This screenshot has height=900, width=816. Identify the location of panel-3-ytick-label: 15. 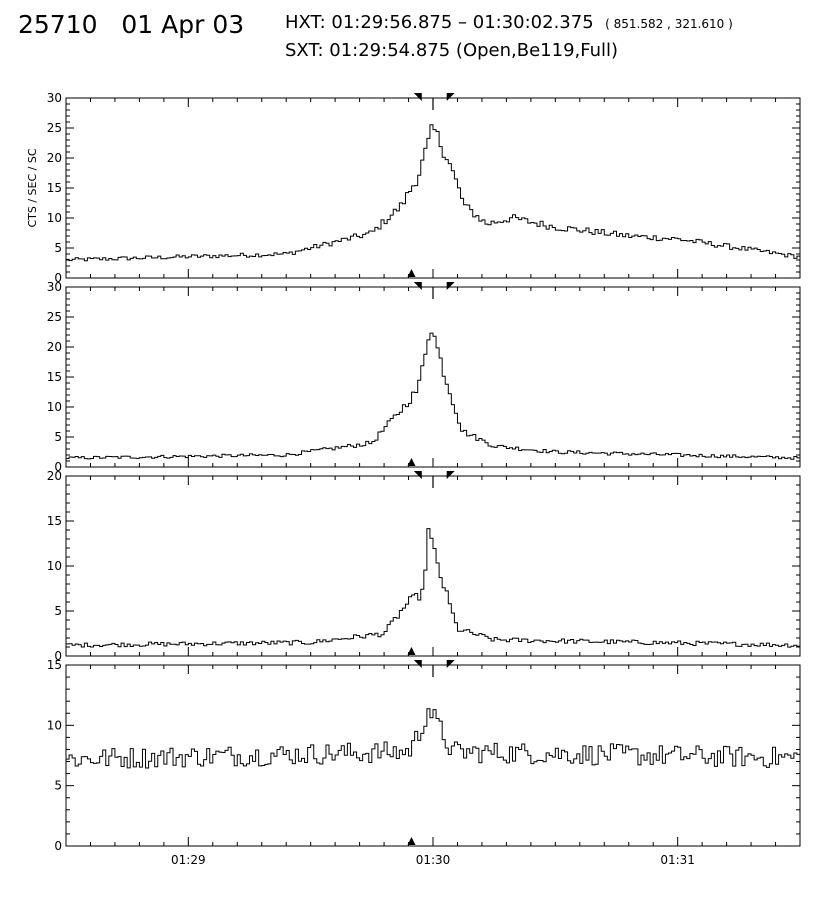
(54, 521).